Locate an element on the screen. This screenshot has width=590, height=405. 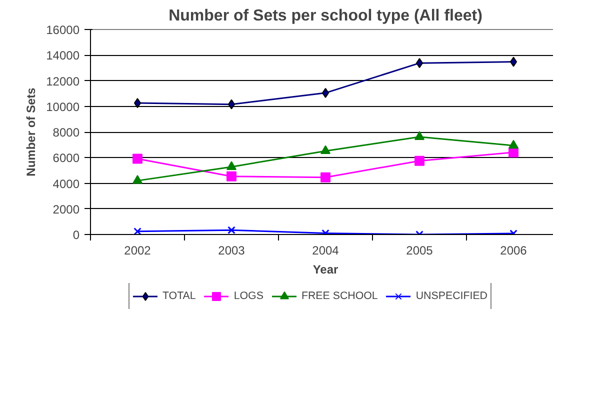
y-tick-label: 2000 is located at coordinates (66, 209).